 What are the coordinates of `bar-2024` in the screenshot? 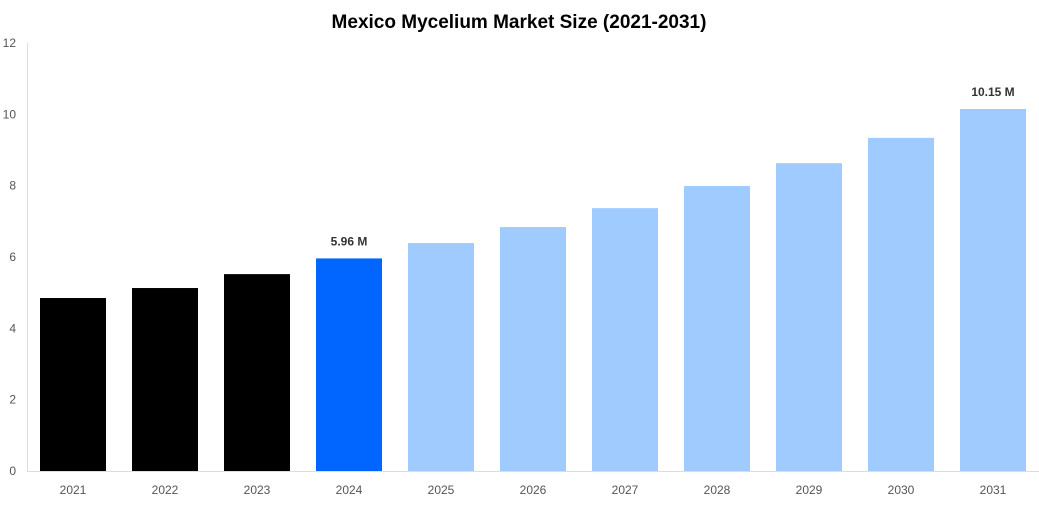 It's located at (349, 364).